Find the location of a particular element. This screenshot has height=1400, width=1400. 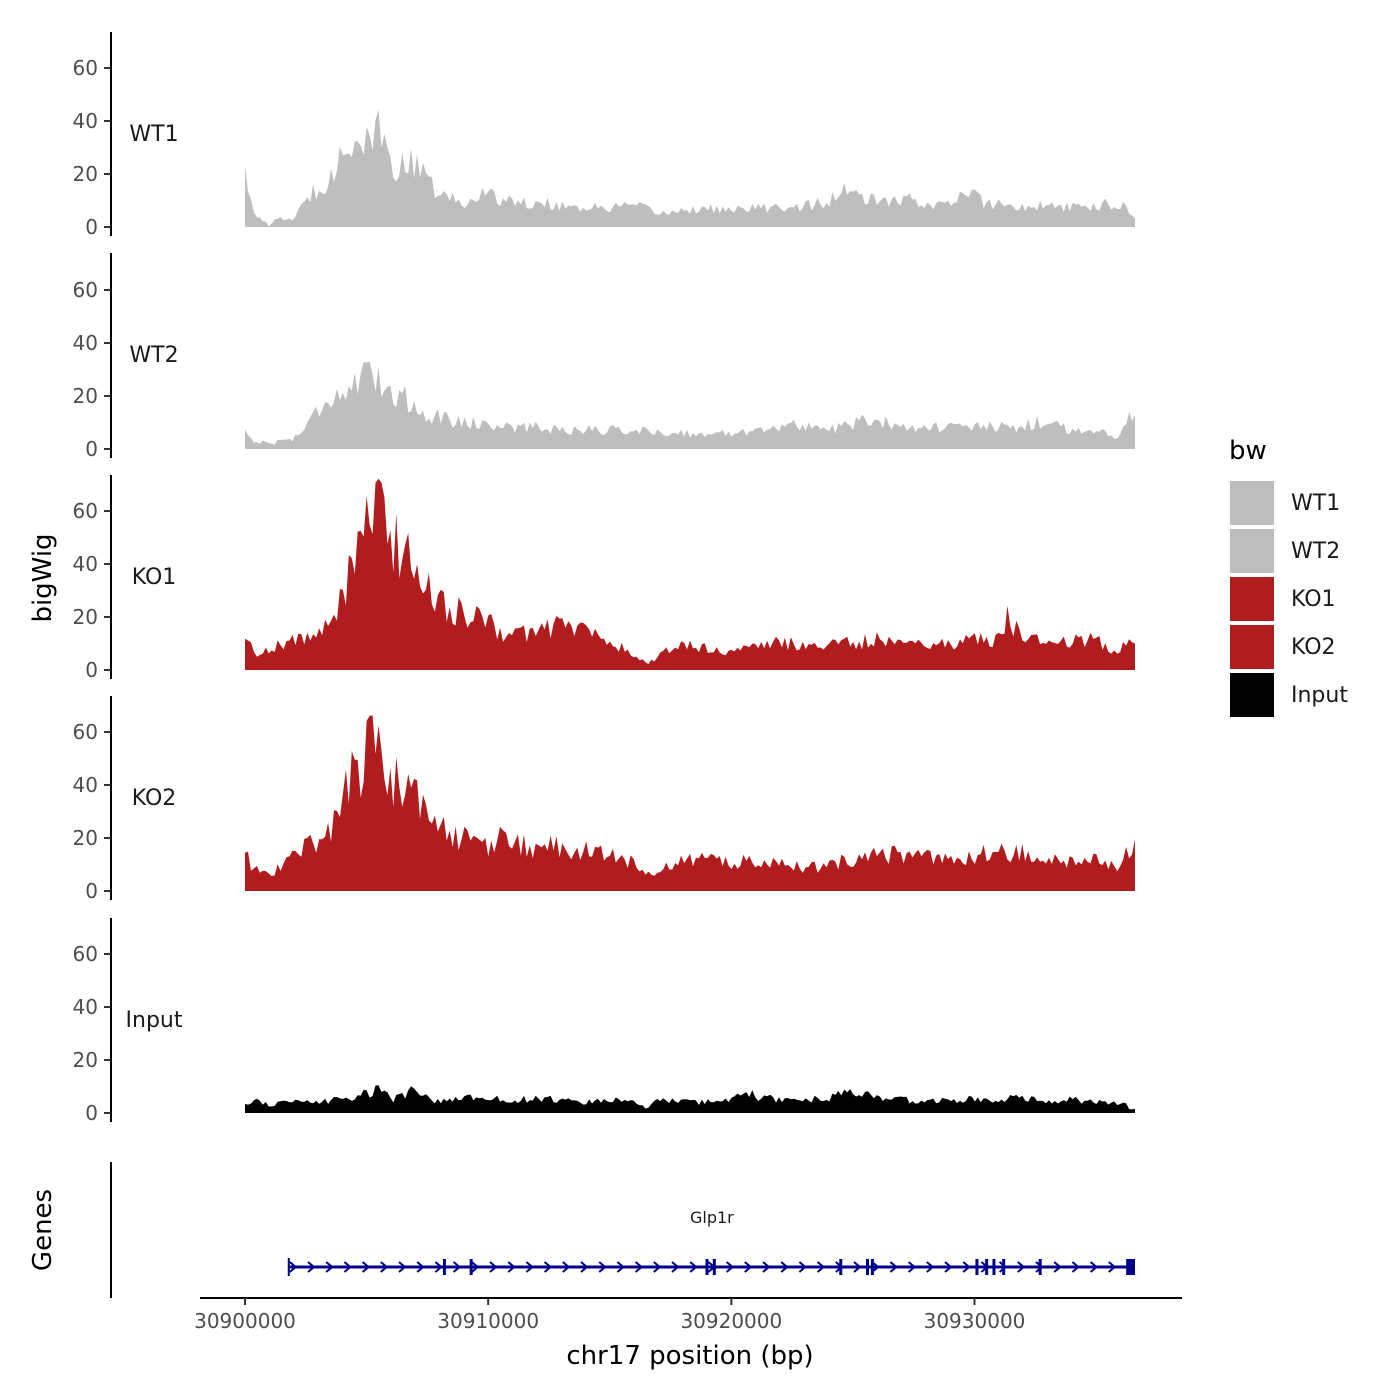

y-axis-title: bigWig is located at coordinates (43, 577).